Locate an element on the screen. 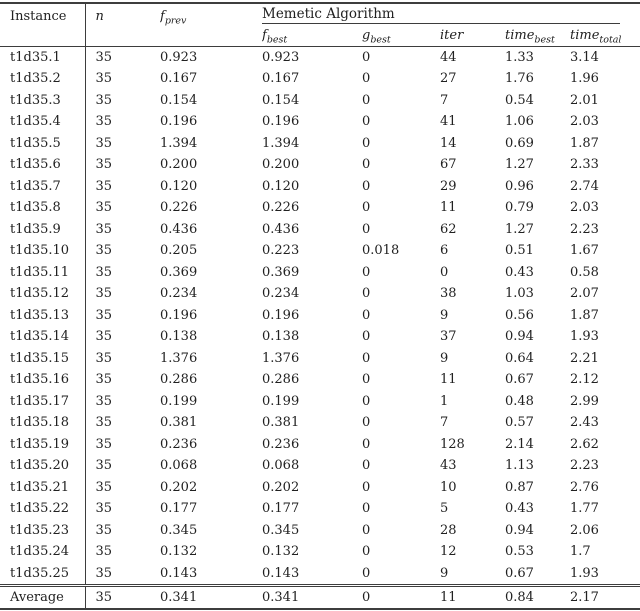 This screenshot has height=611, width=640. cell-f_prev: 0.381 is located at coordinates (179, 423).